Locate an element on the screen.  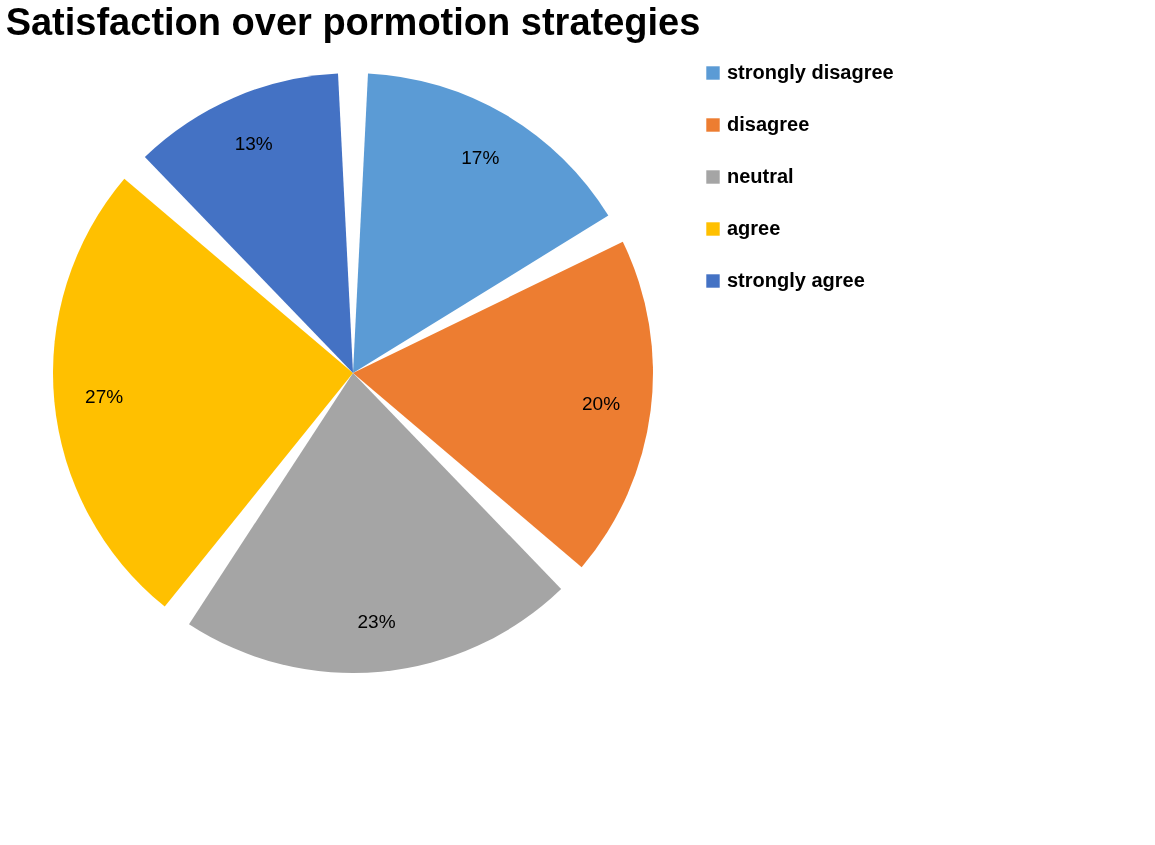
legend-label: agree is located at coordinates (754, 228).